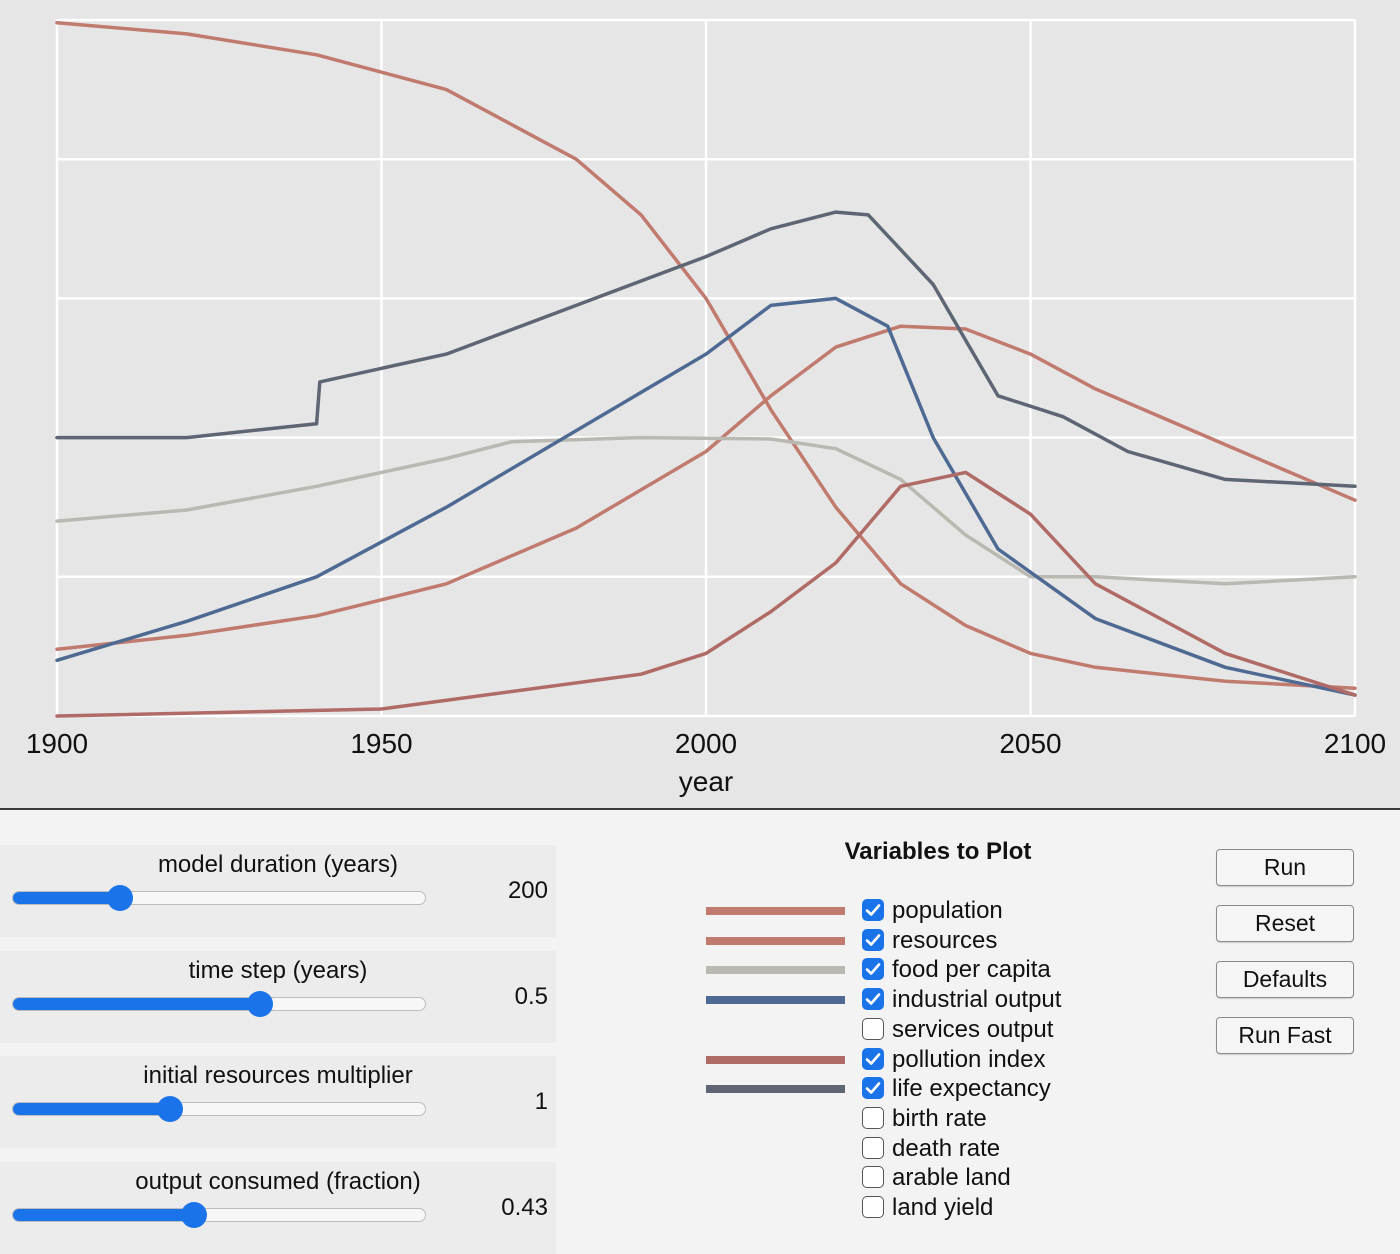 The image size is (1400, 1254). Describe the element at coordinates (1030, 743) in the screenshot. I see `x-tick-label: 2050` at that location.